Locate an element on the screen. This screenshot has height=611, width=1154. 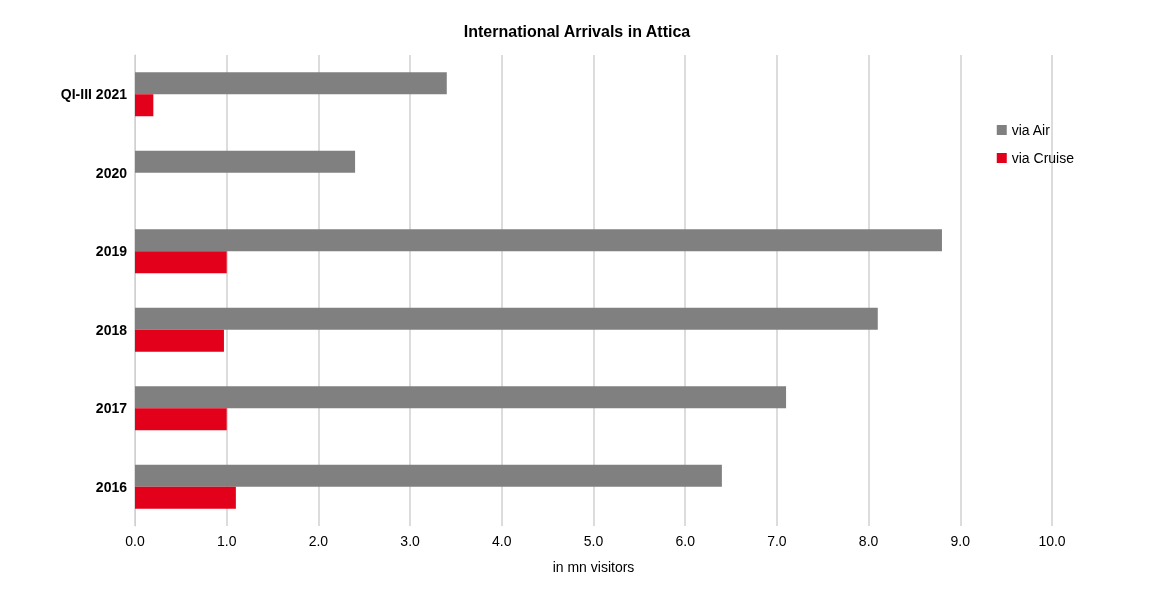
y-tick-label: 2018 is located at coordinates (111, 329).